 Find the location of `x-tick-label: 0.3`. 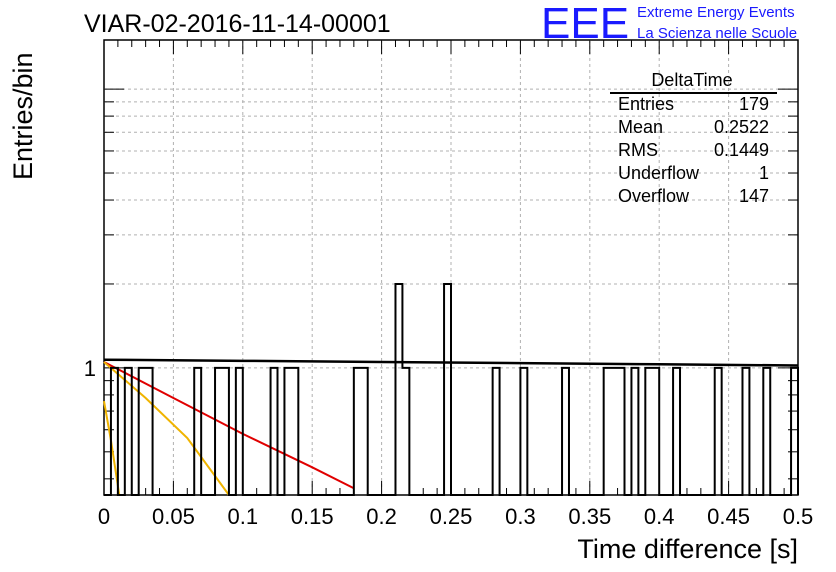

x-tick-label: 0.3 is located at coordinates (520, 516).